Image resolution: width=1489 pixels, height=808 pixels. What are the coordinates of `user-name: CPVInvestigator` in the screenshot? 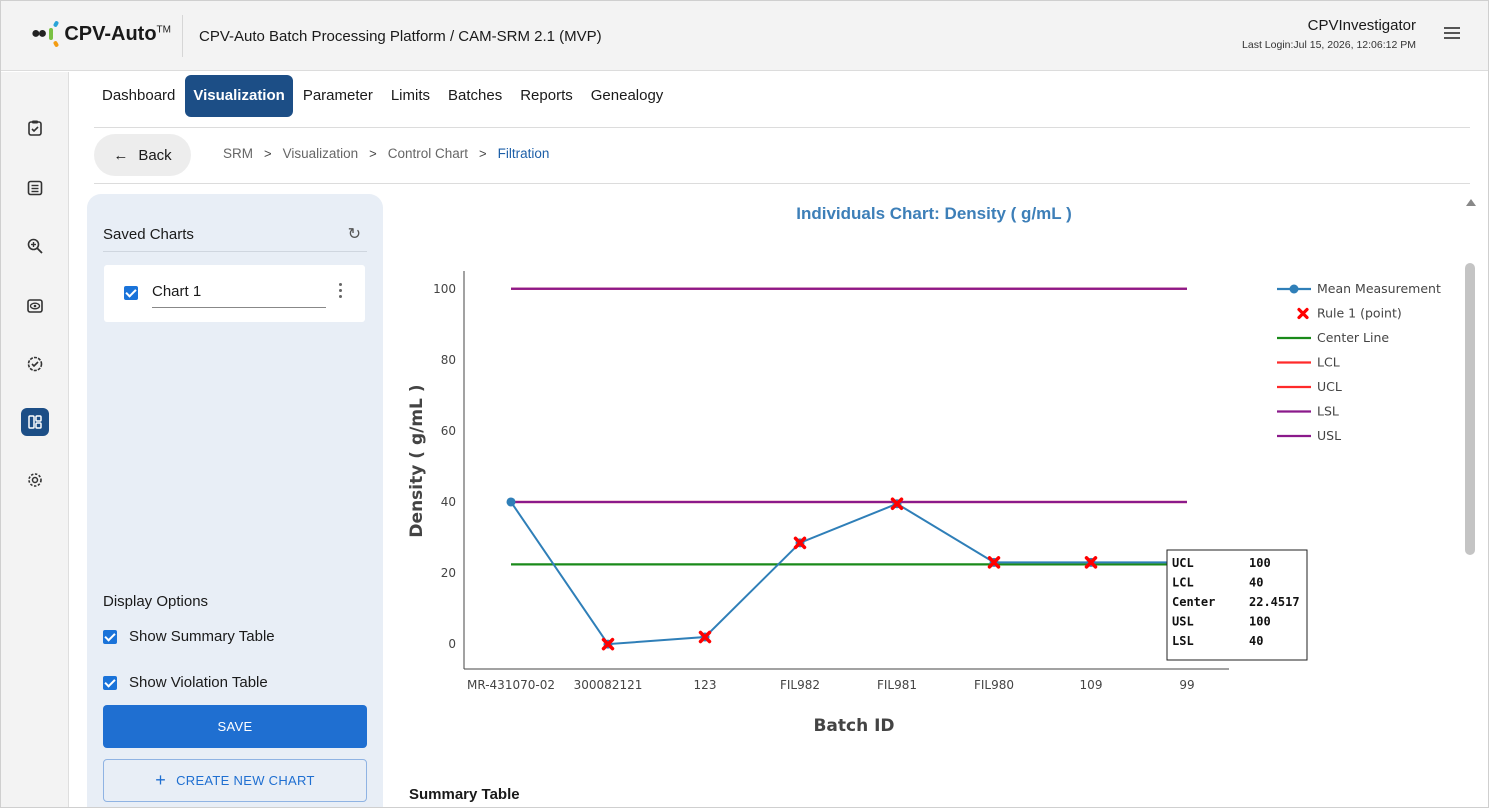 It's located at (1361, 25).